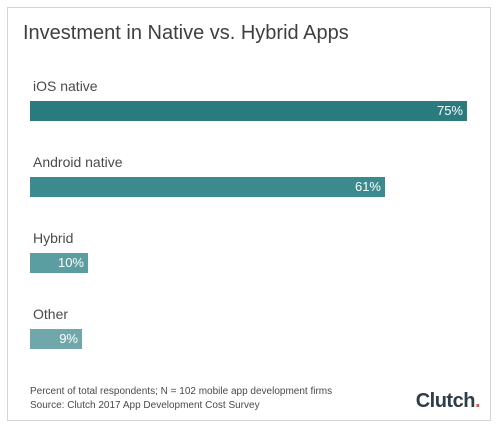 Image resolution: width=500 pixels, height=430 pixels. Describe the element at coordinates (68, 338) in the screenshot. I see `bar-value-other: 9%` at that location.